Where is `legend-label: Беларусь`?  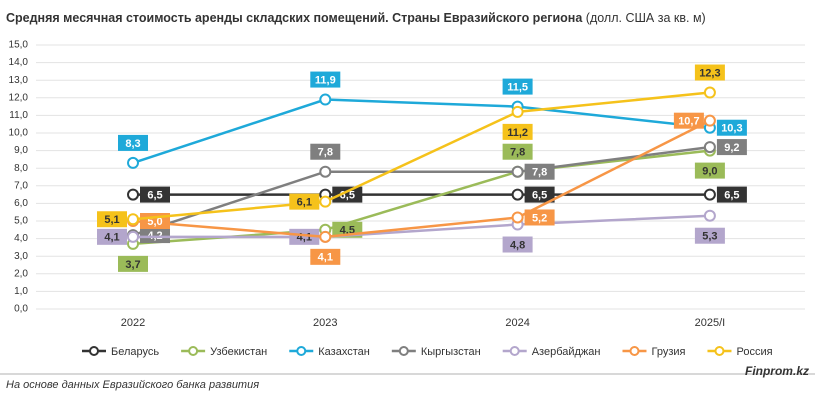
legend-label: Беларусь is located at coordinates (135, 352).